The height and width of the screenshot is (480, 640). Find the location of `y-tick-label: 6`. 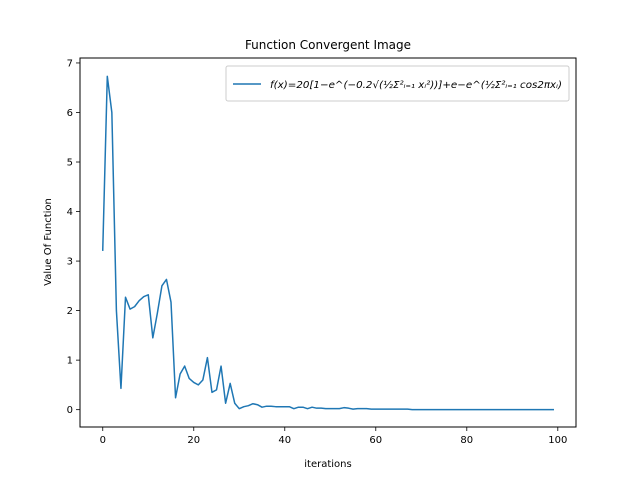

y-tick-label: 6 is located at coordinates (70, 113).